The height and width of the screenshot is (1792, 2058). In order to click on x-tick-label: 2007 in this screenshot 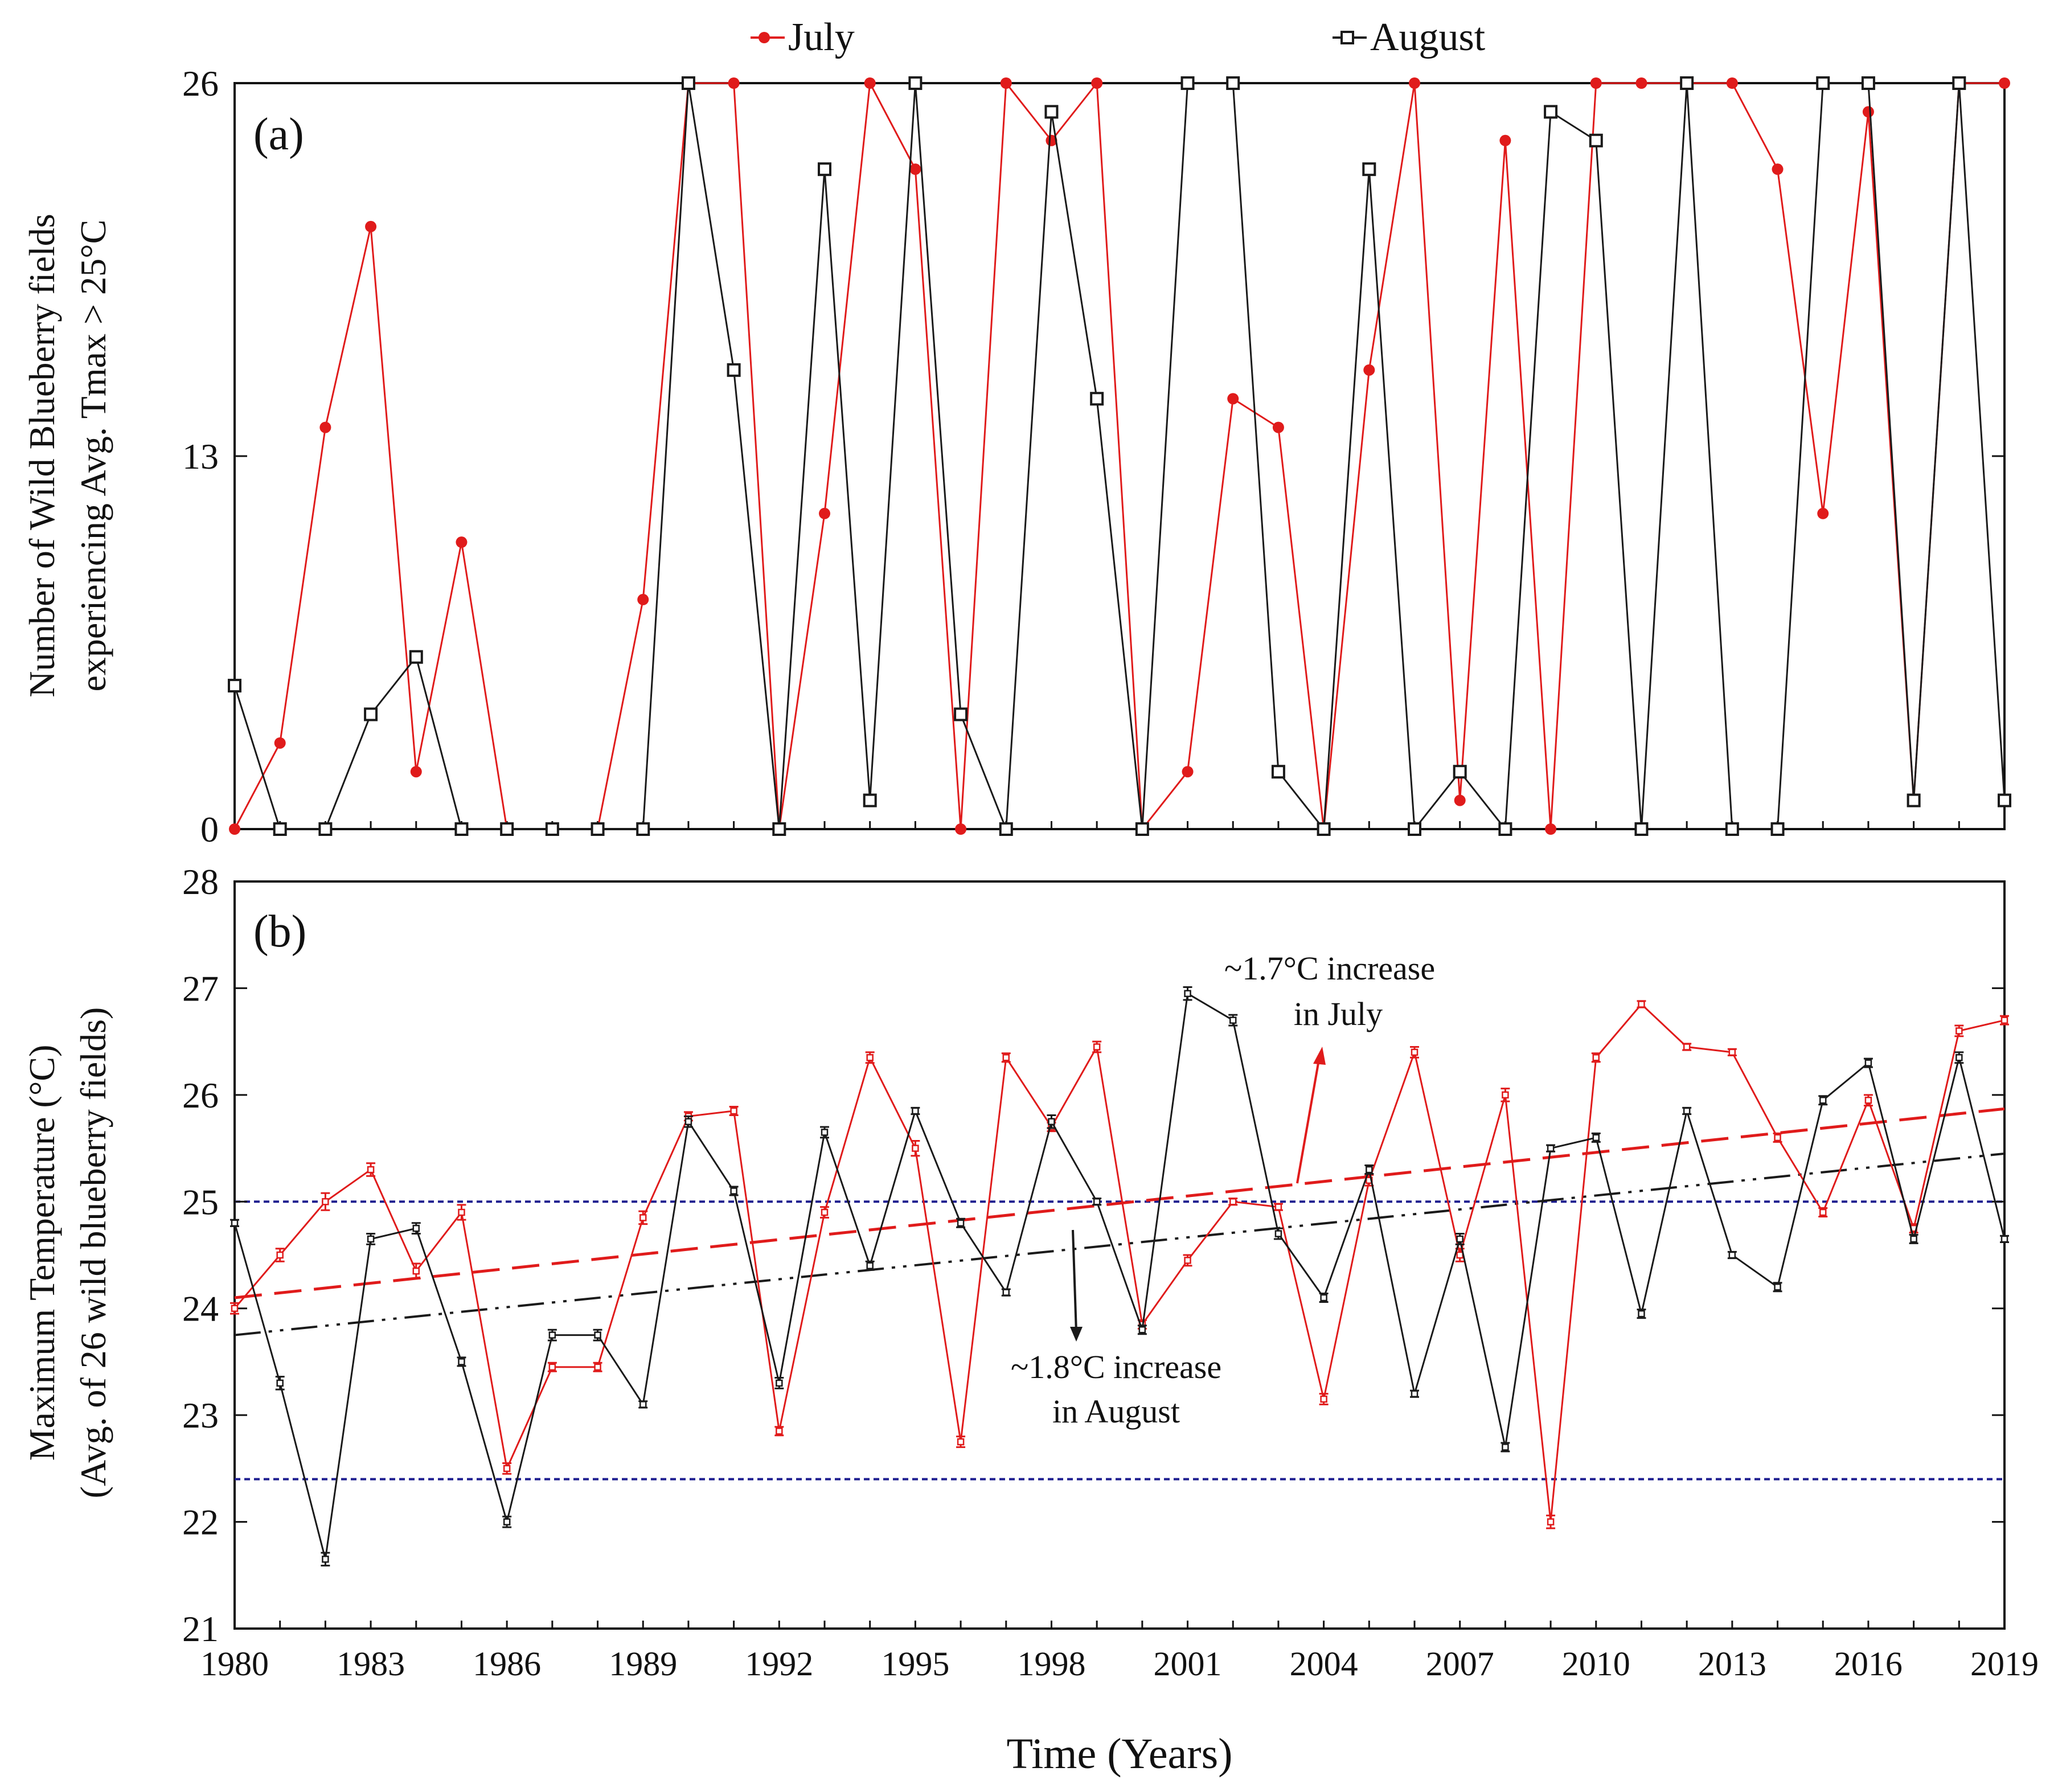, I will do `click(1460, 1664)`.